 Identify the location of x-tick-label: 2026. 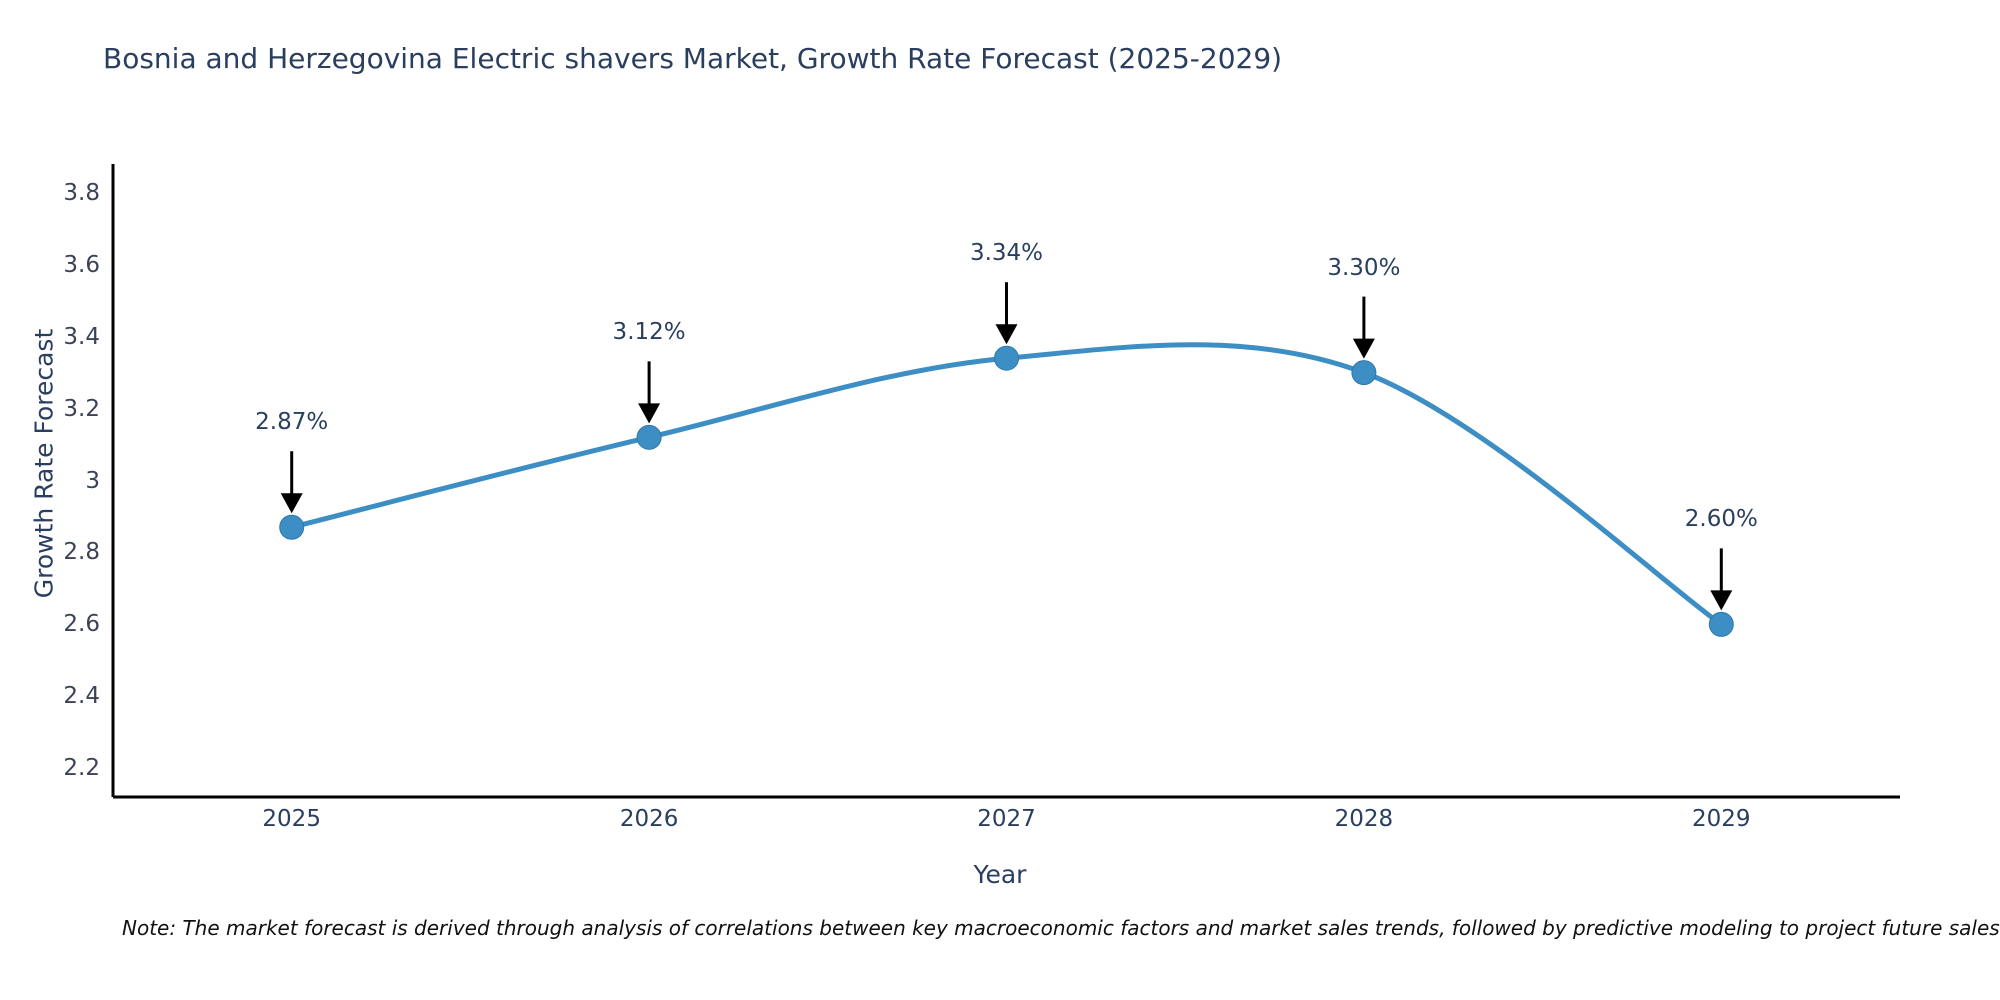
(649, 819).